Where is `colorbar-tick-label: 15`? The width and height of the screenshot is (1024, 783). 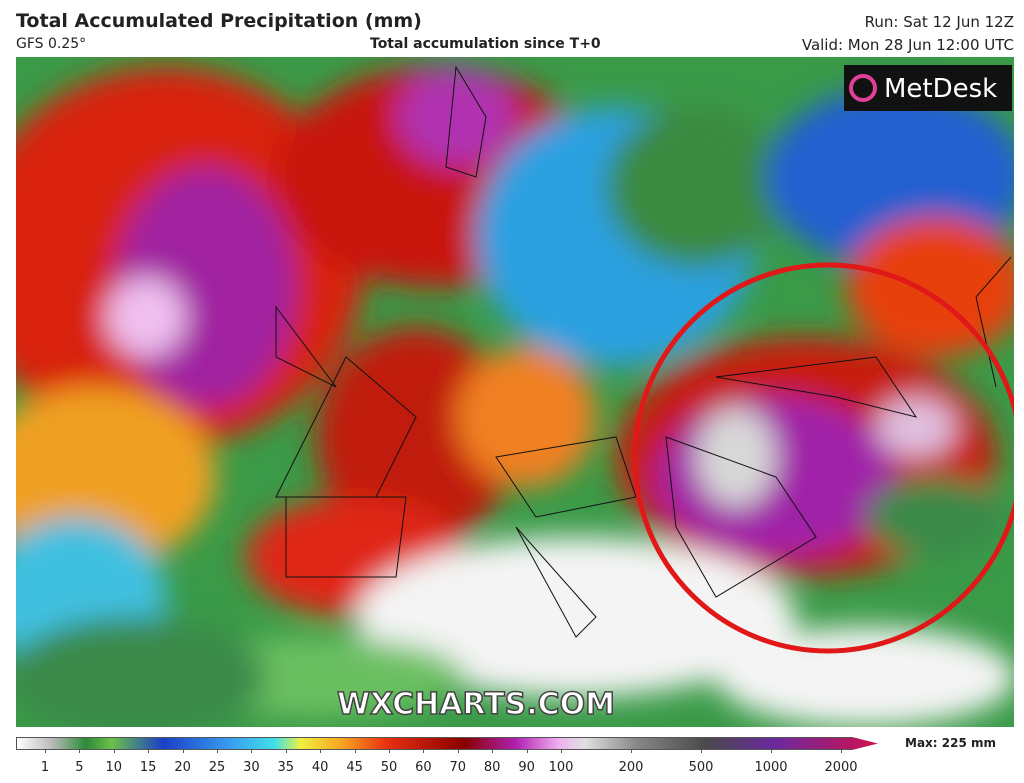 colorbar-tick-label: 15 is located at coordinates (148, 767).